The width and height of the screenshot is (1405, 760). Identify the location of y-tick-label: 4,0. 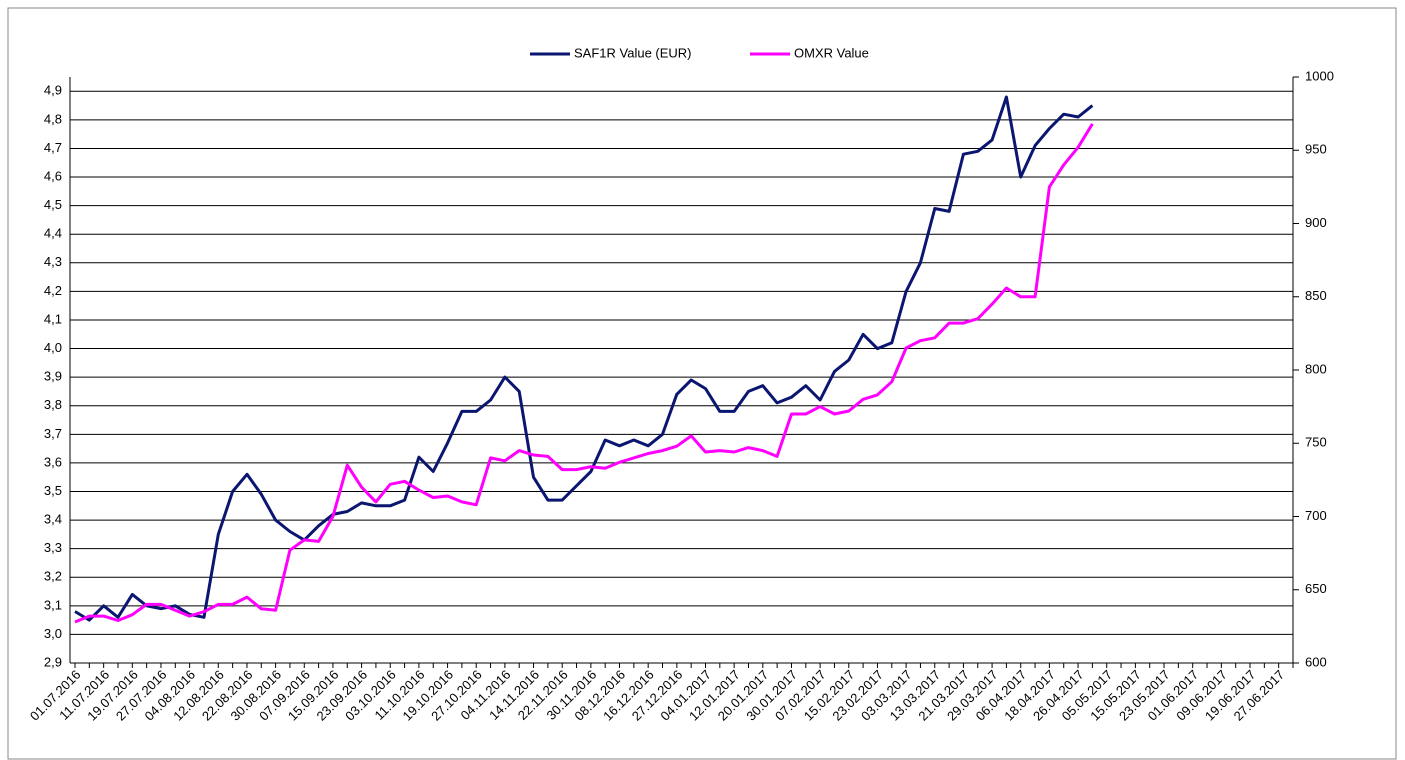
(53, 347).